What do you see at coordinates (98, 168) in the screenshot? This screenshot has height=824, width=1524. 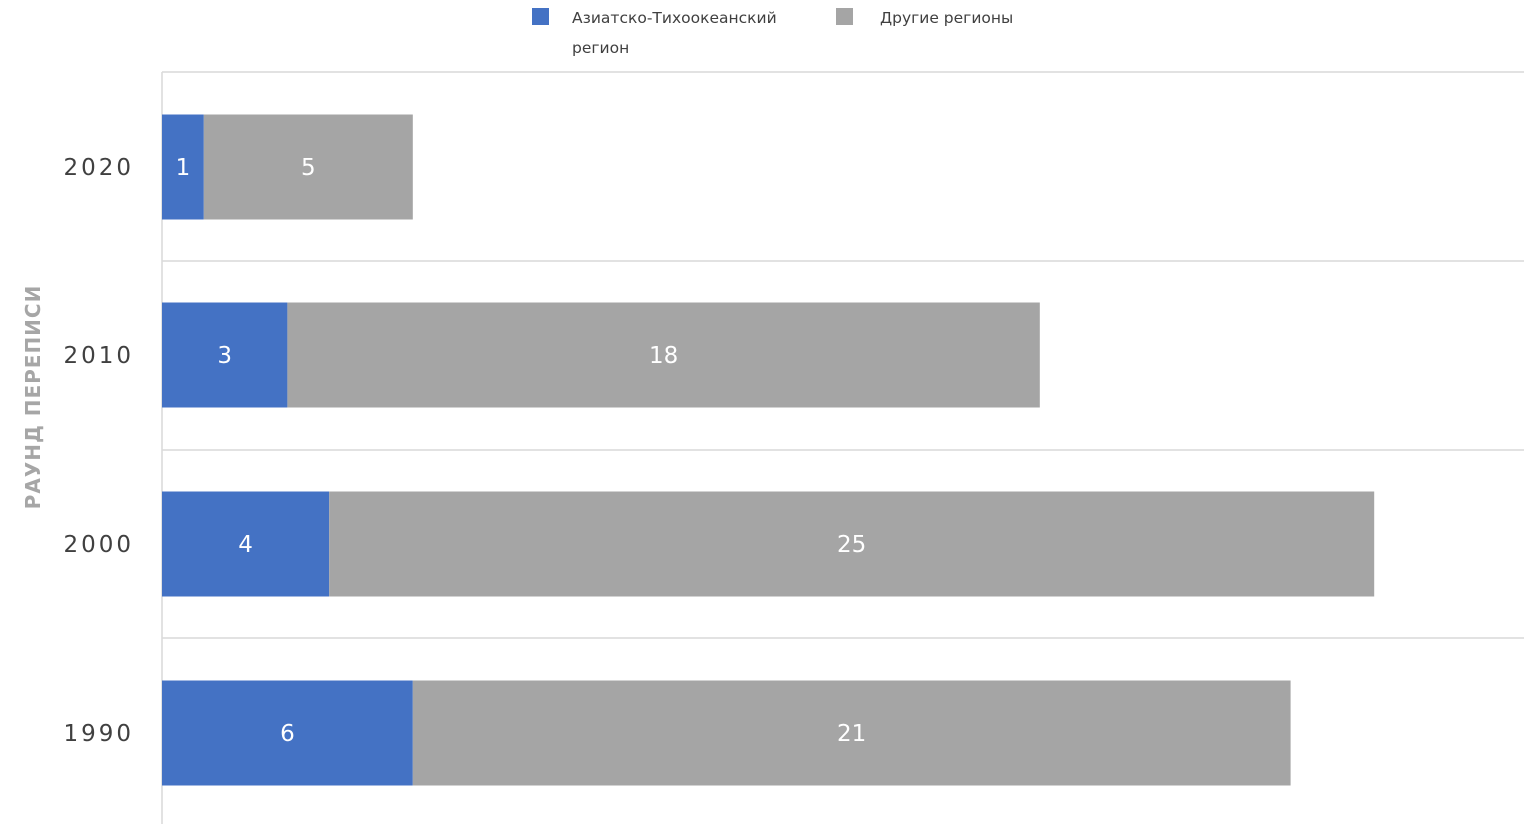 I see `y-tick-label: 2020` at bounding box center [98, 168].